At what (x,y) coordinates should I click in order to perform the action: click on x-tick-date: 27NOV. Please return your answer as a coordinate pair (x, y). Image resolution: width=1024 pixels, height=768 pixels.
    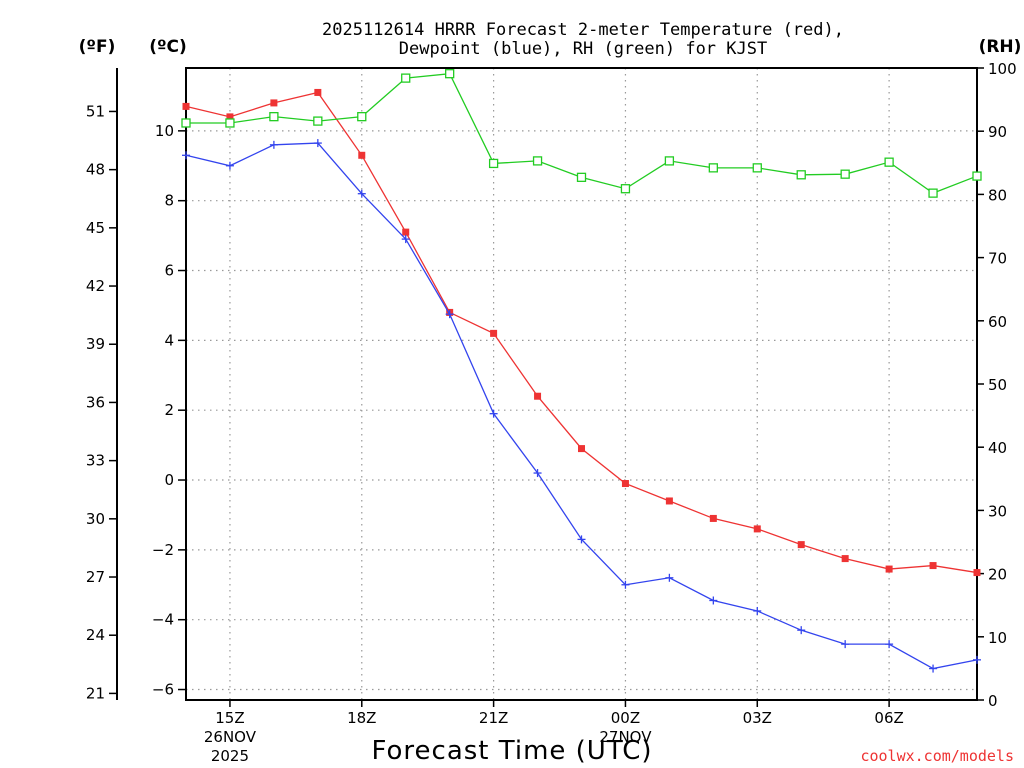
    Looking at the image, I should click on (625, 737).